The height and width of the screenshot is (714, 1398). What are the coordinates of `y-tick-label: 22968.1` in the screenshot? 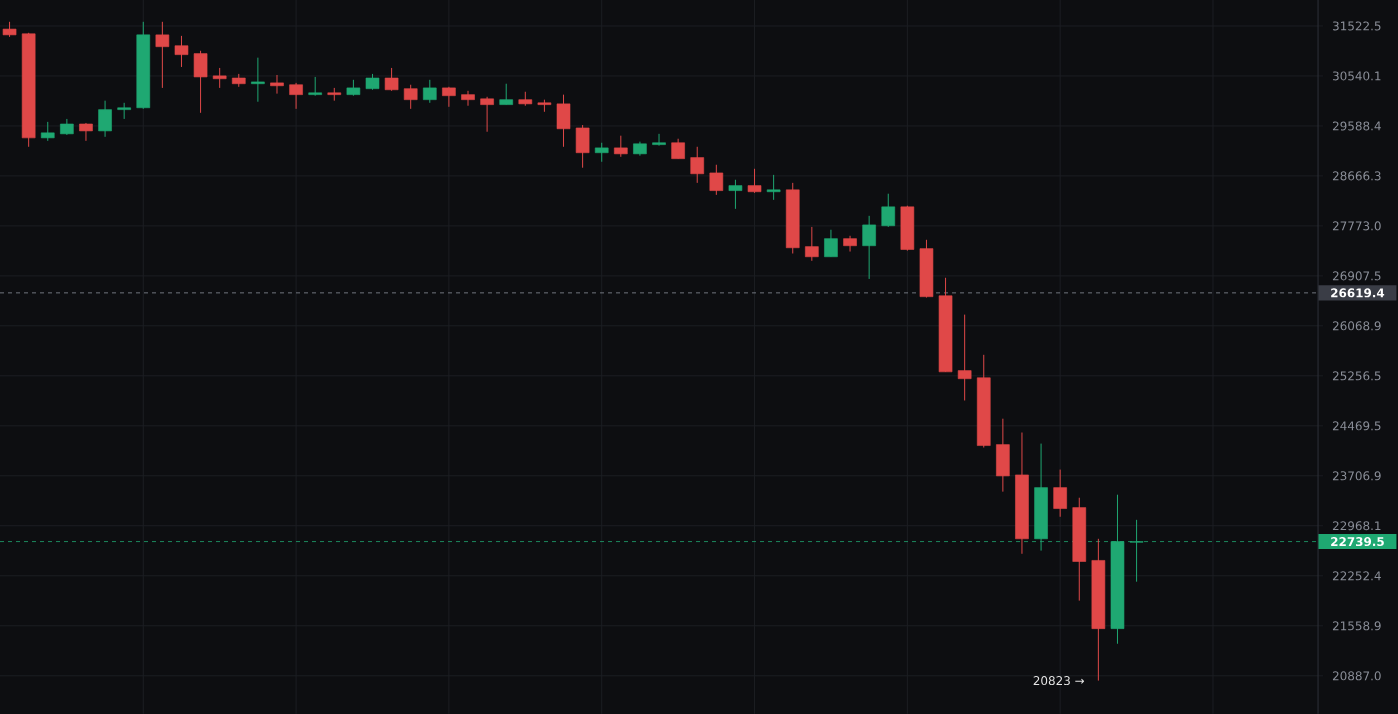 It's located at (1356, 526).